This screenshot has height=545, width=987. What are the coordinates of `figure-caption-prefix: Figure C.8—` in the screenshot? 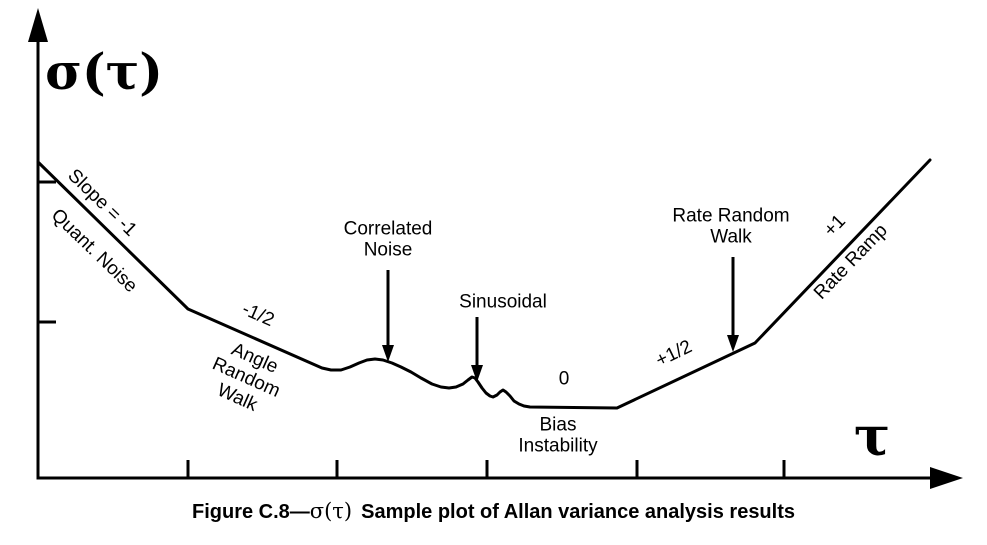 It's located at (250, 512).